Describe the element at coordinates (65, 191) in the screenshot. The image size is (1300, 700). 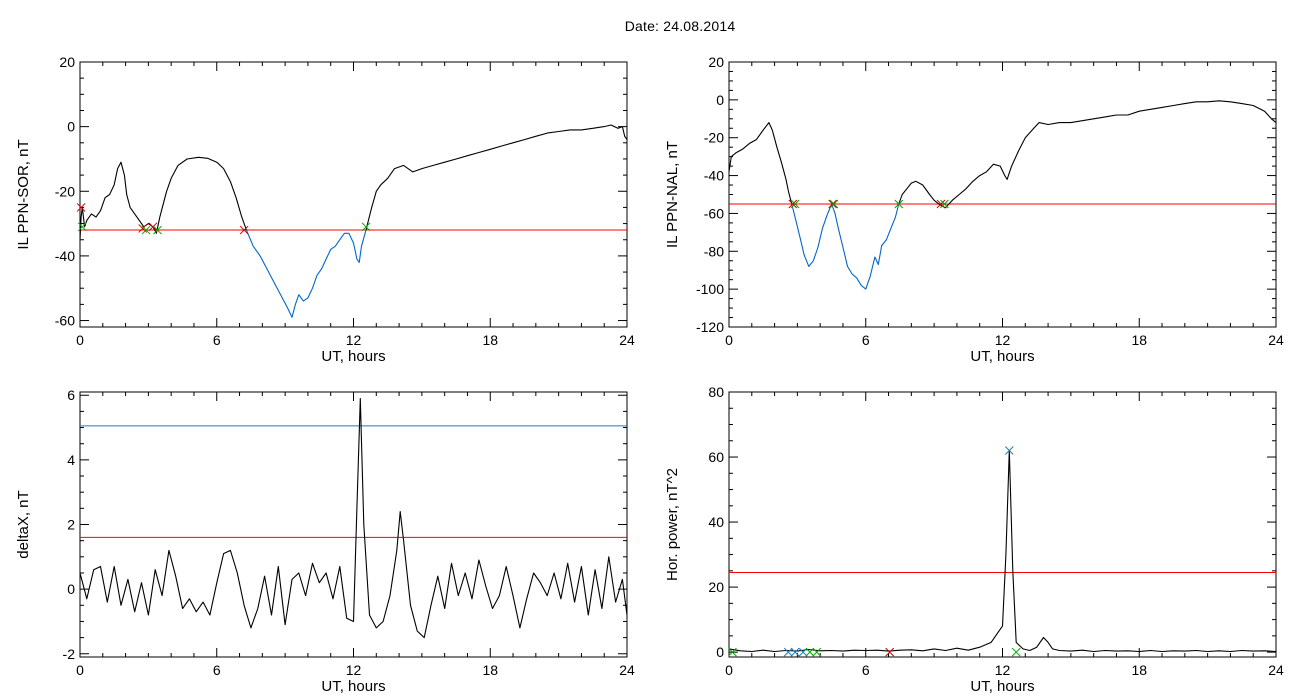
I see `chart-il-ppn-sor-y-tick-label: -20` at that location.